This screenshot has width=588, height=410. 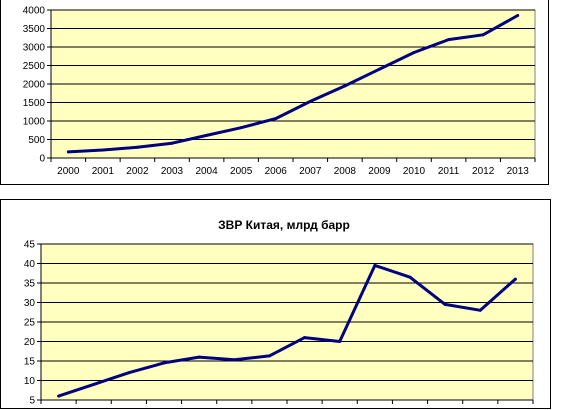 I want to click on chart-2-title: ЗВР Китая, млрд барр, so click(x=284, y=225).